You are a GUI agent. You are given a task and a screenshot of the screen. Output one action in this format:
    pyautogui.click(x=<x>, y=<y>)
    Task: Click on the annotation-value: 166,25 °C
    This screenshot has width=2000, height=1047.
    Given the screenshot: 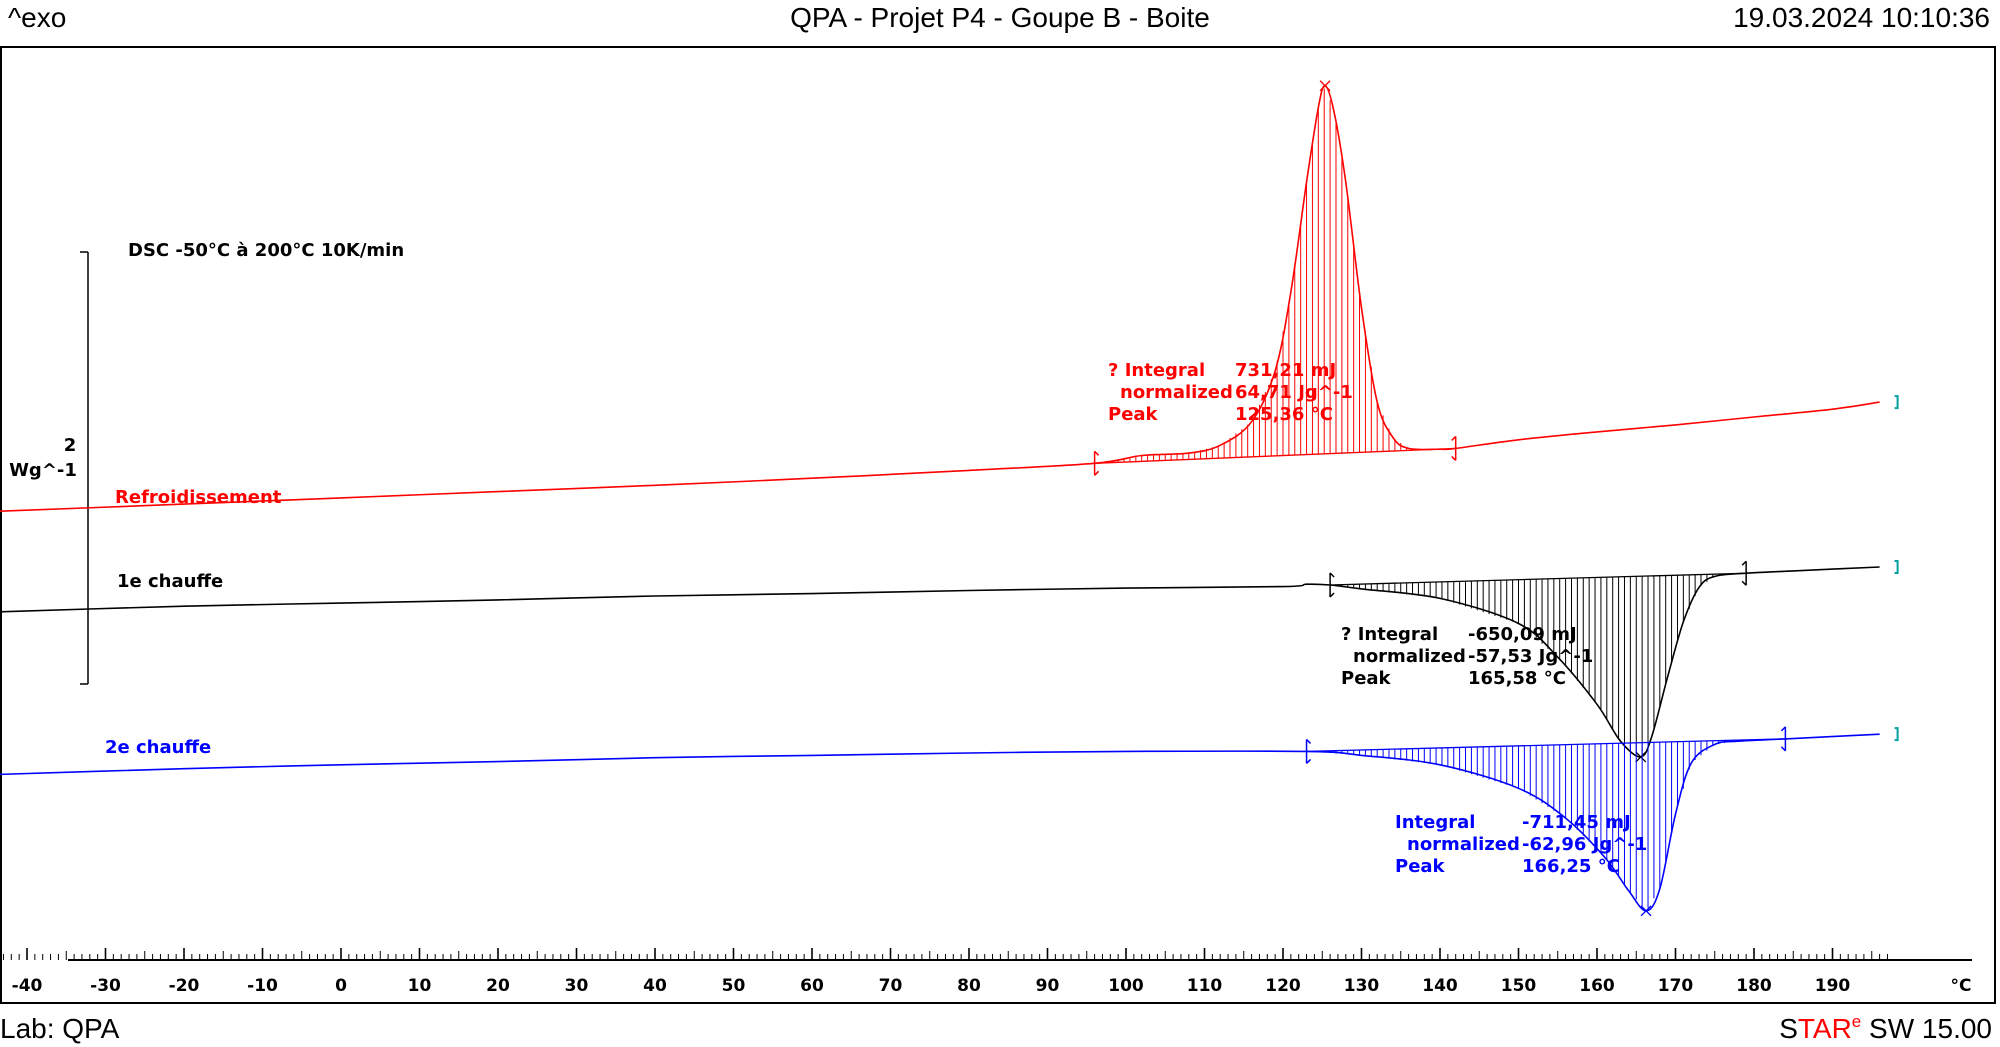 What is the action you would take?
    pyautogui.click(x=1571, y=866)
    